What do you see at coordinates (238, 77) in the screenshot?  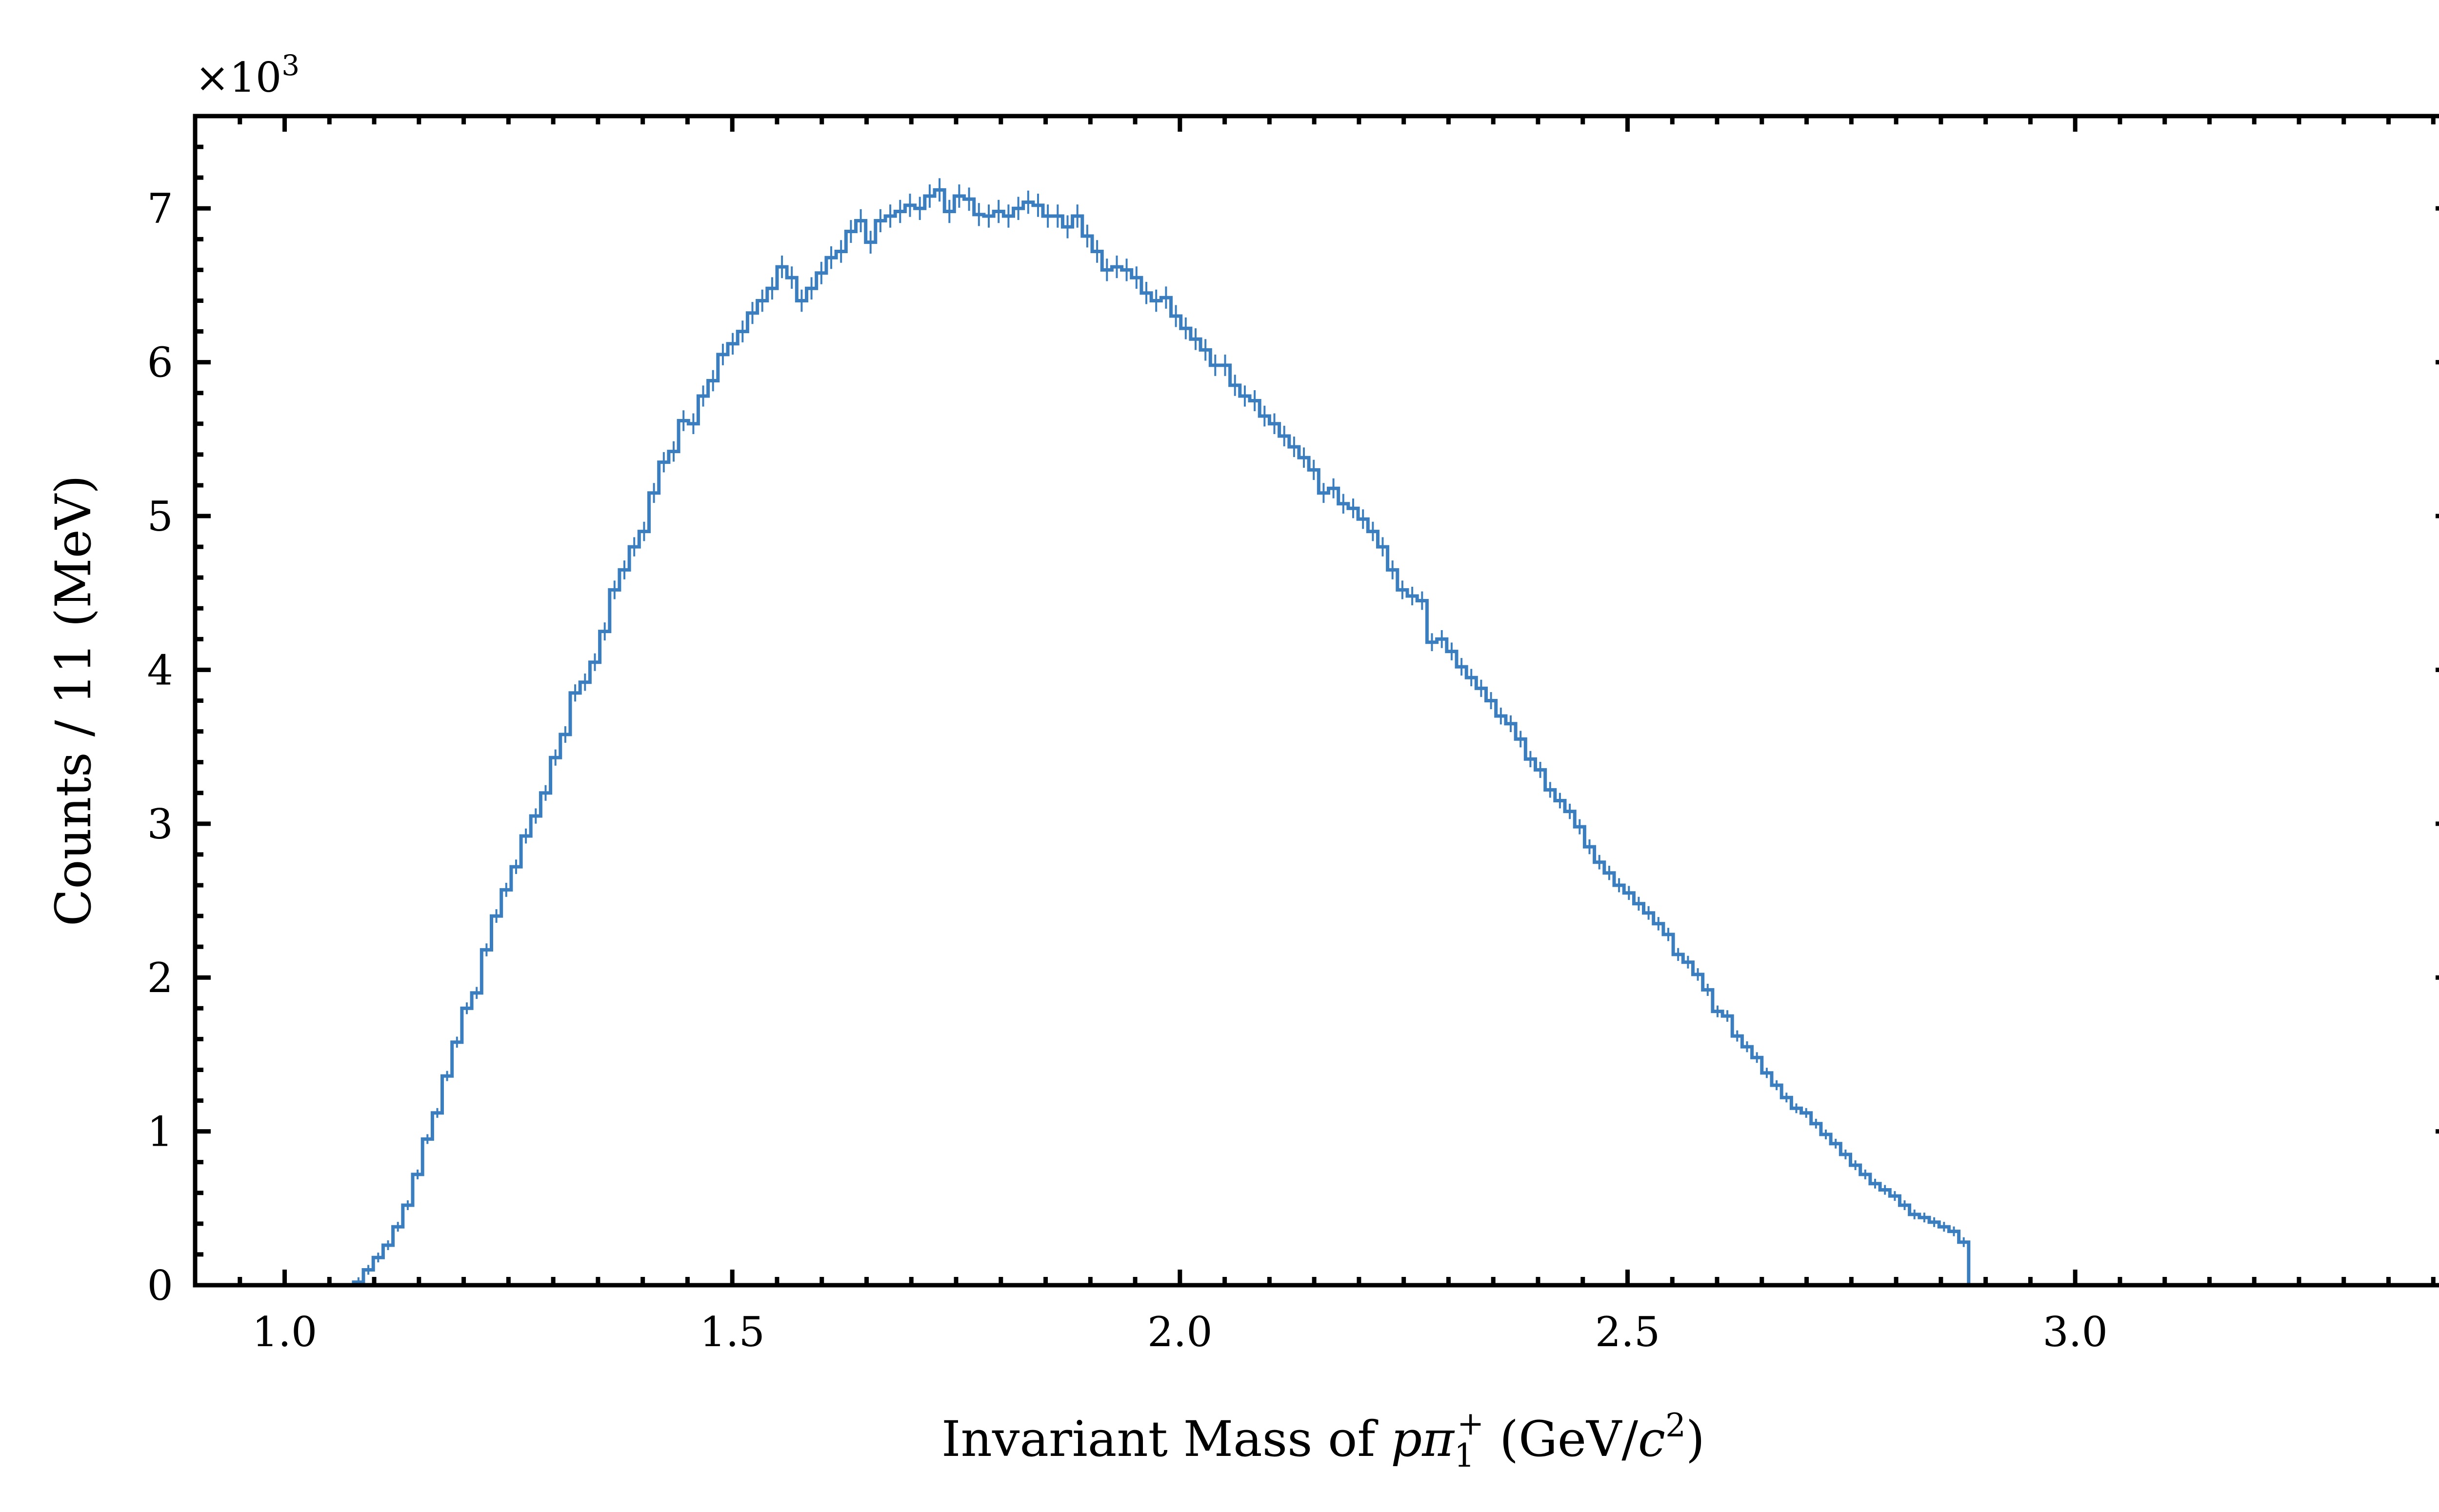 I see `y-multiplier-base: ×10` at bounding box center [238, 77].